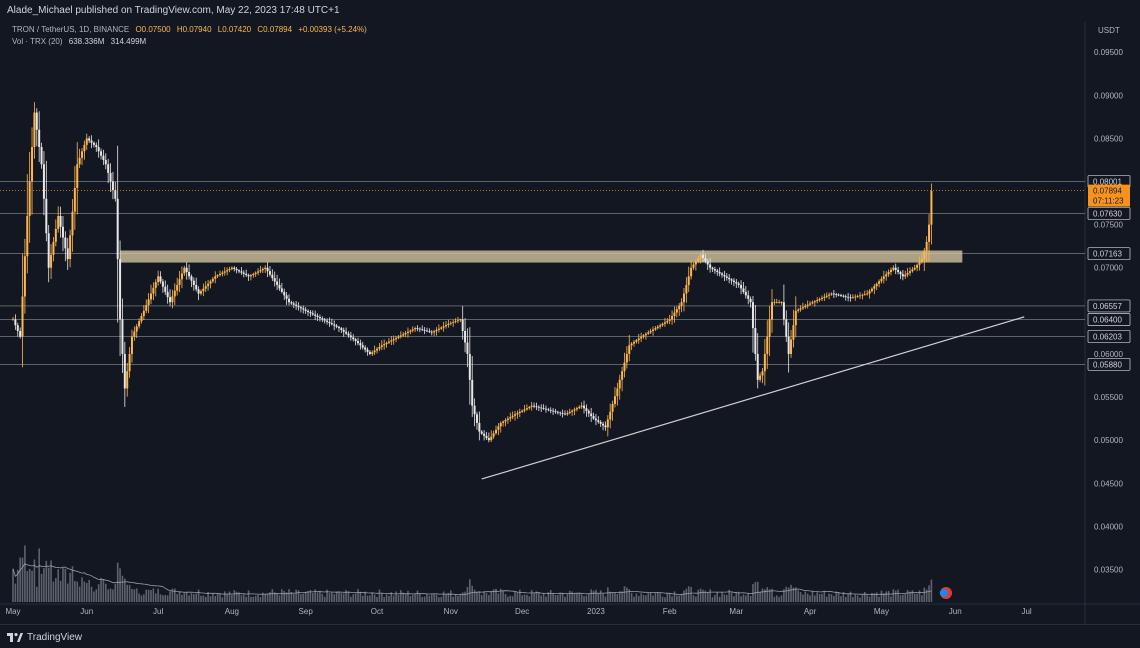 This screenshot has height=648, width=1140. I want to click on x-tick-label: May, so click(12, 611).